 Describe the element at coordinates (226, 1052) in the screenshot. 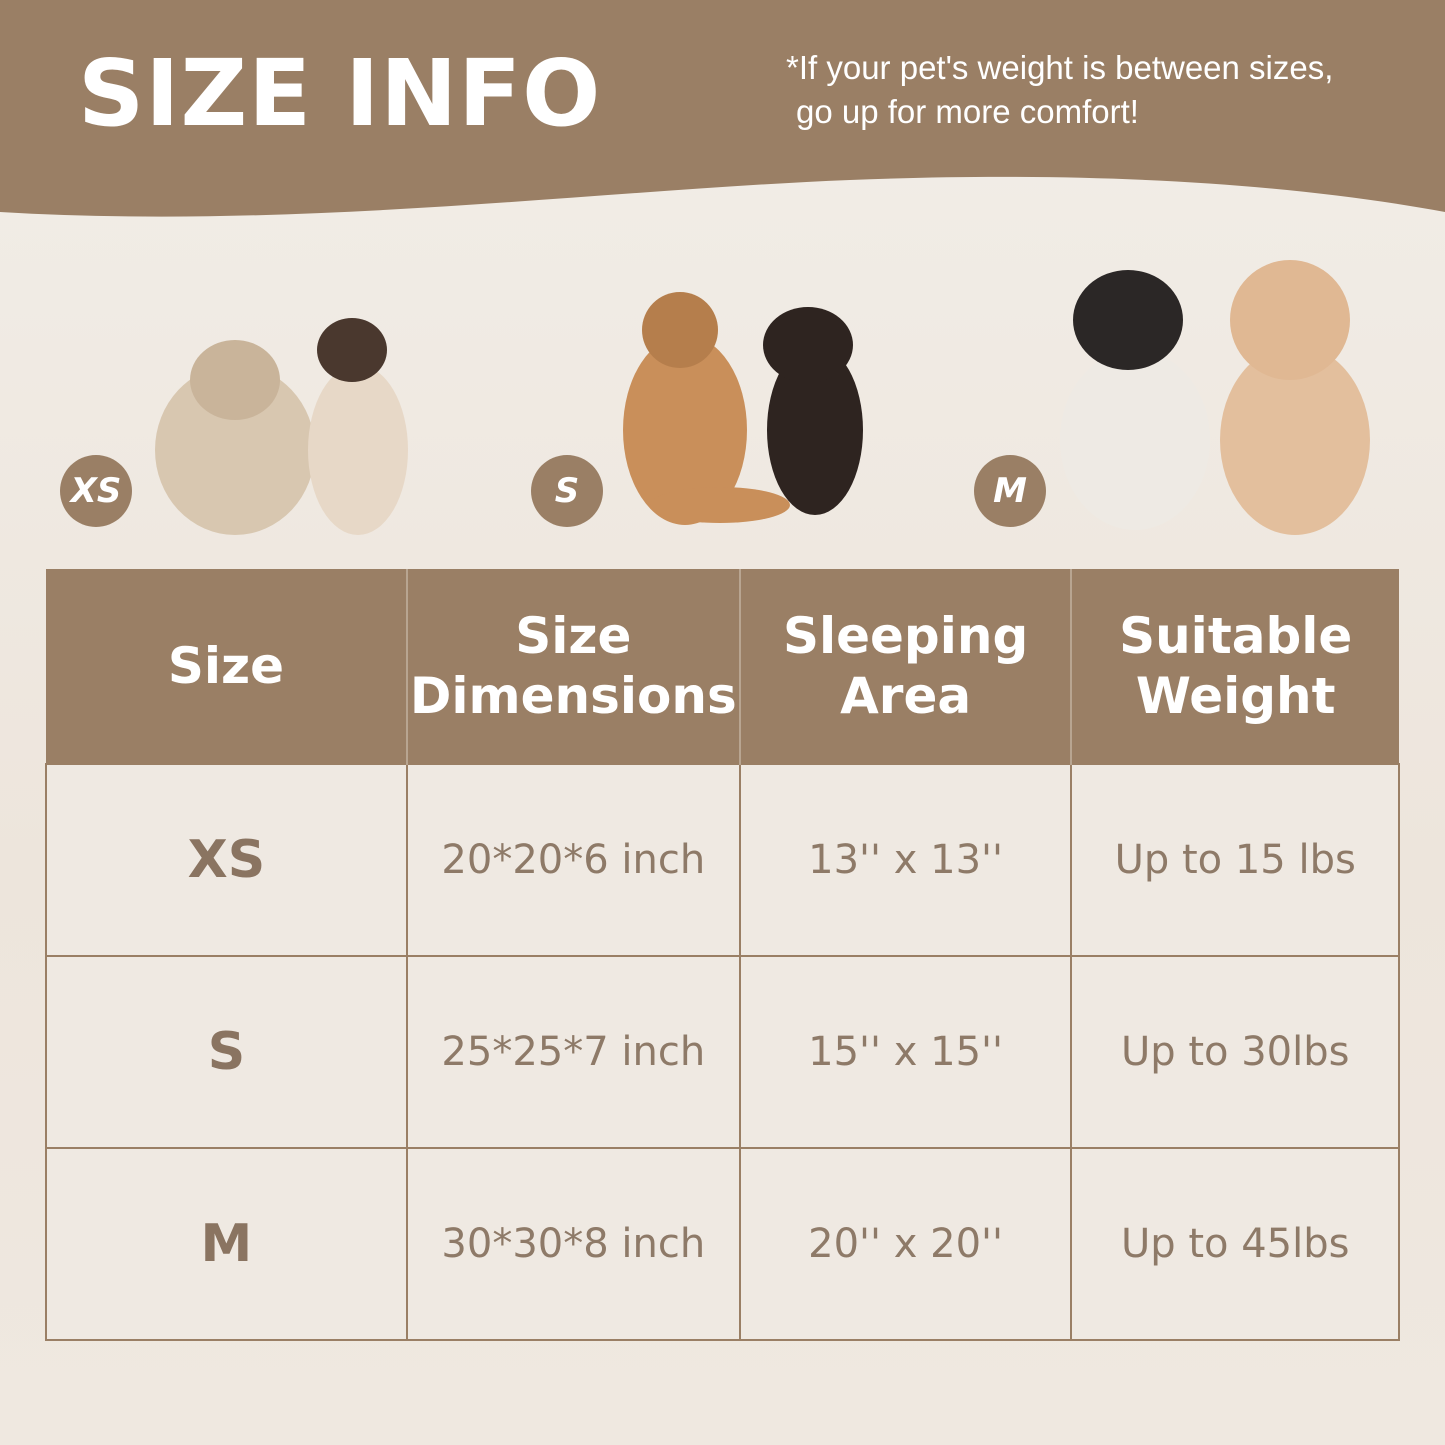

I see `cell-size: S` at that location.